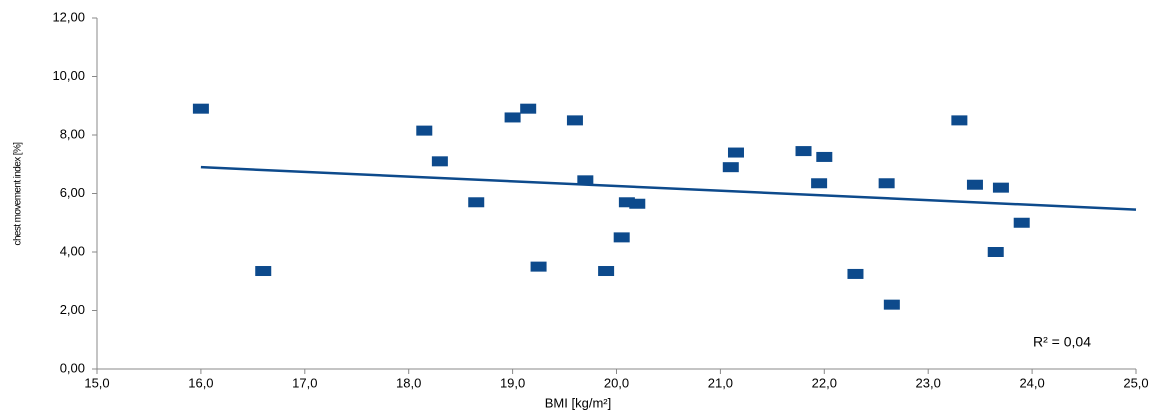 This screenshot has width=1157, height=414. What do you see at coordinates (68, 75) in the screenshot?
I see `y-tick-label: 10,00` at bounding box center [68, 75].